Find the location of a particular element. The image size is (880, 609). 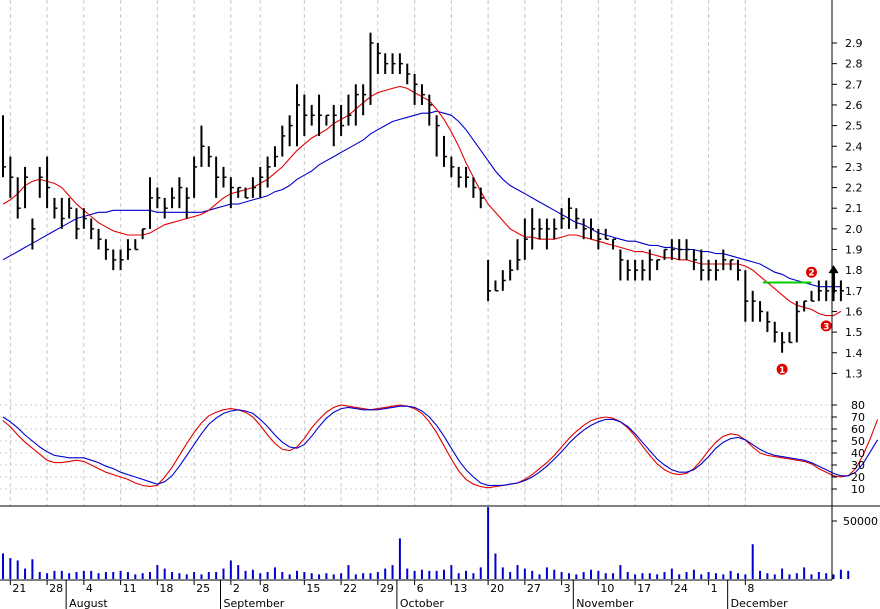

oscillator-ytick-label: 20 is located at coordinates (858, 477).